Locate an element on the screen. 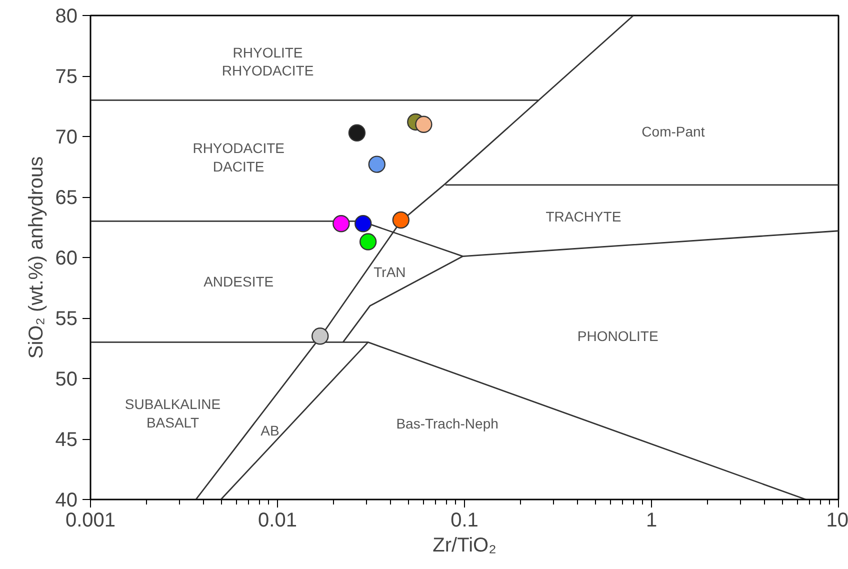  annotation: Bas-Trach-Neph is located at coordinates (447, 423).